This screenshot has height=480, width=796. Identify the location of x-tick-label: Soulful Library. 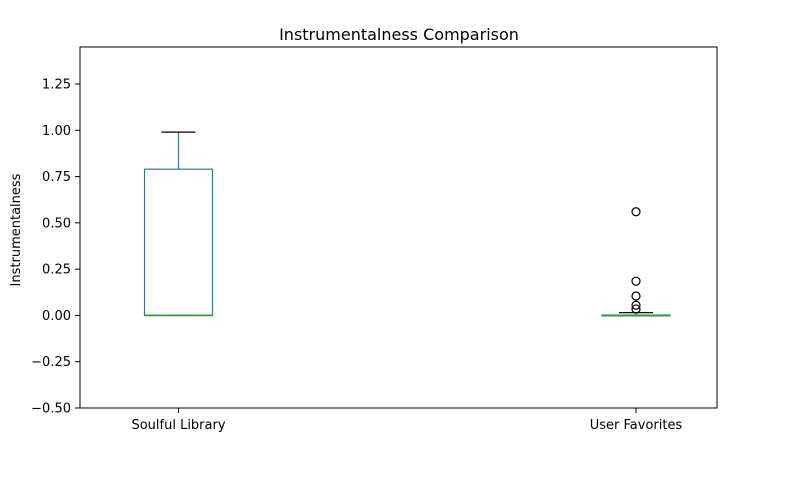
(178, 425).